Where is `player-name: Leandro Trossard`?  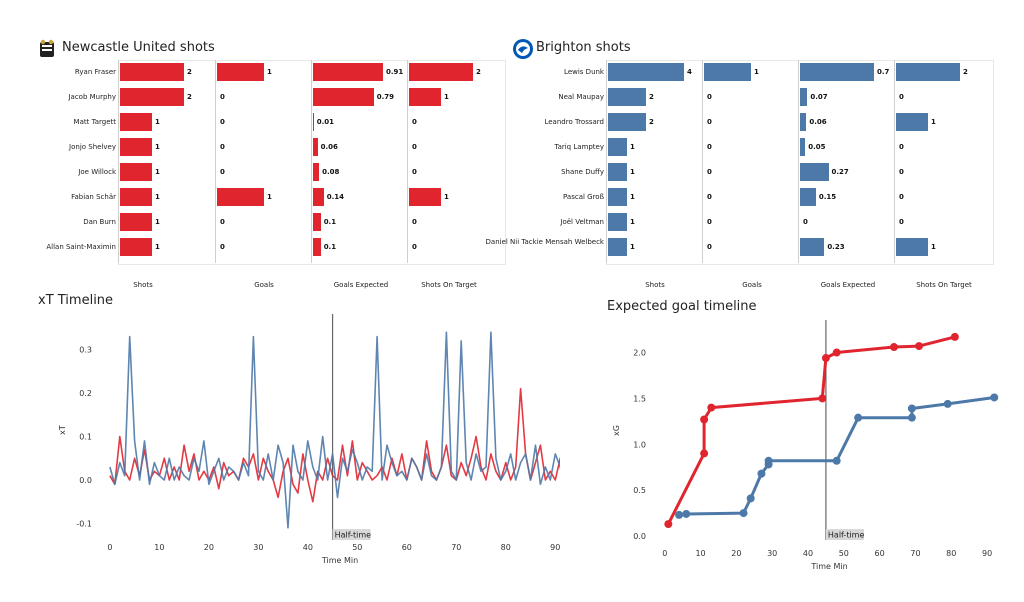
player-name: Leandro Trossard is located at coordinates (574, 121).